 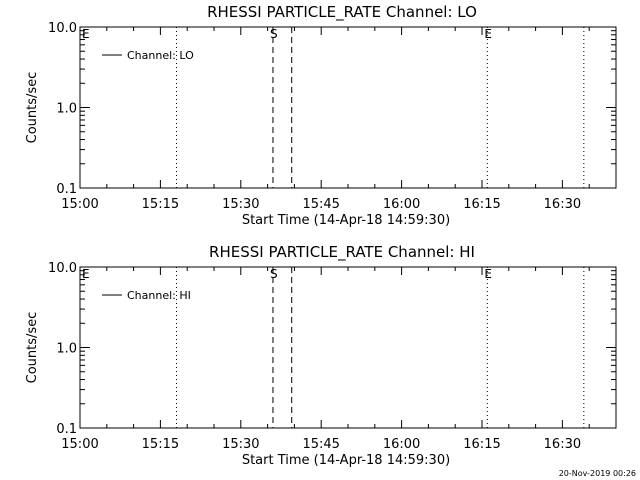 What do you see at coordinates (342, 12) in the screenshot?
I see `chart-title: RHESSI PARTICLE_RATE Channel: LO` at bounding box center [342, 12].